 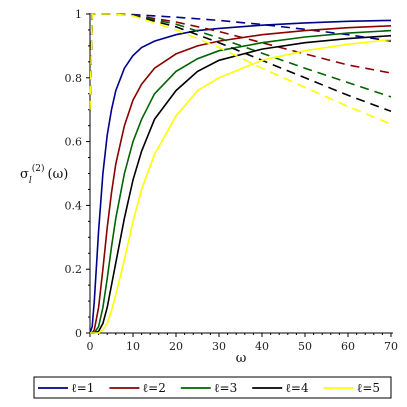 What do you see at coordinates (58, 174) in the screenshot?
I see `y-axis-label-arg: (ω)` at bounding box center [58, 174].